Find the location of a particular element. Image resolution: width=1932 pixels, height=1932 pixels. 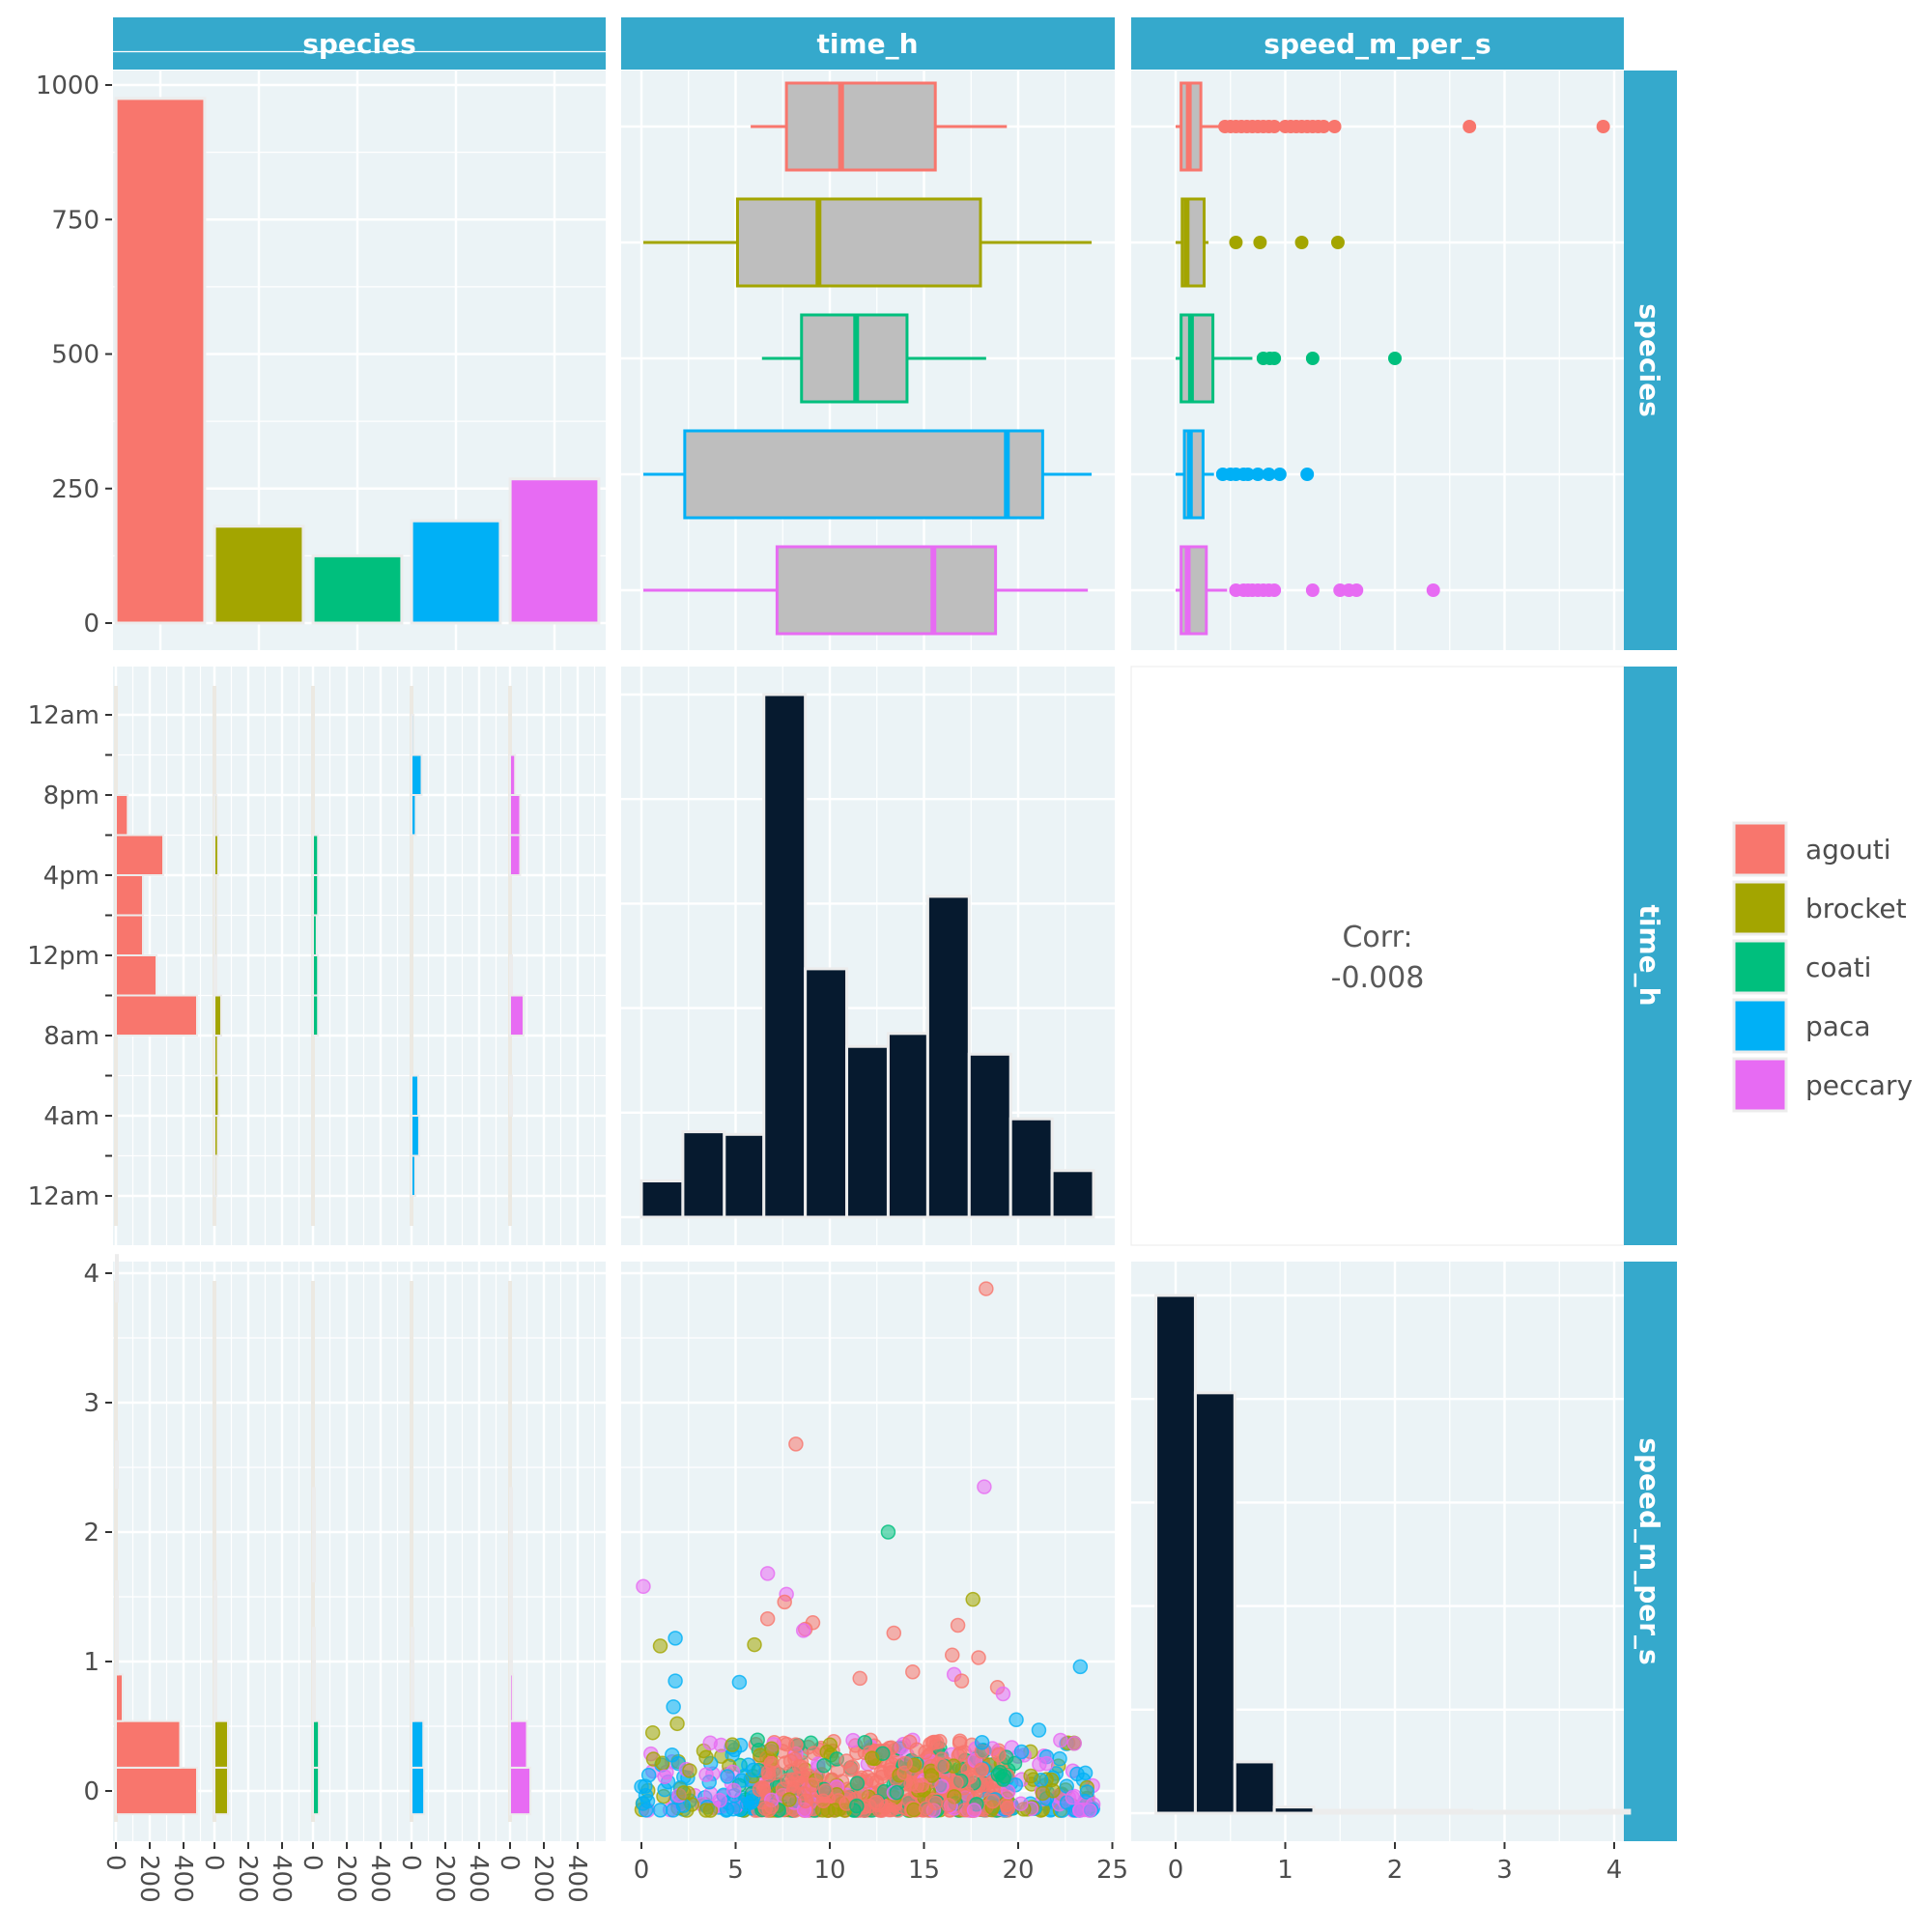

y-tick-label: 4 is located at coordinates (91, 1274).